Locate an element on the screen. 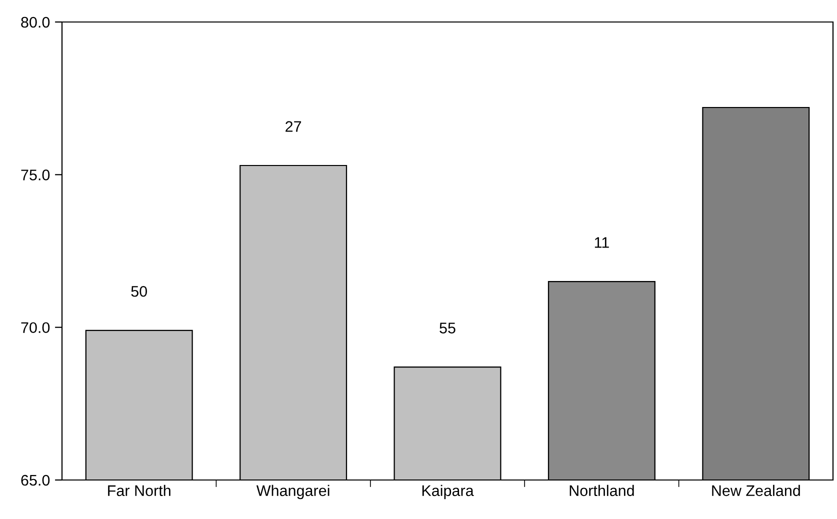  y-tick-label: 70.0 is located at coordinates (35, 328).